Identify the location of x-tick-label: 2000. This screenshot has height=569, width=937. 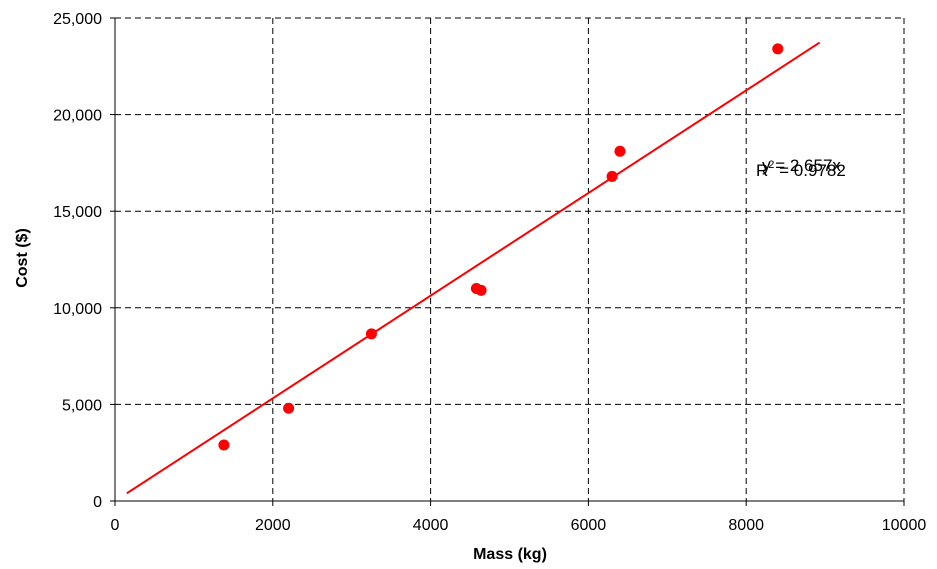
(273, 525).